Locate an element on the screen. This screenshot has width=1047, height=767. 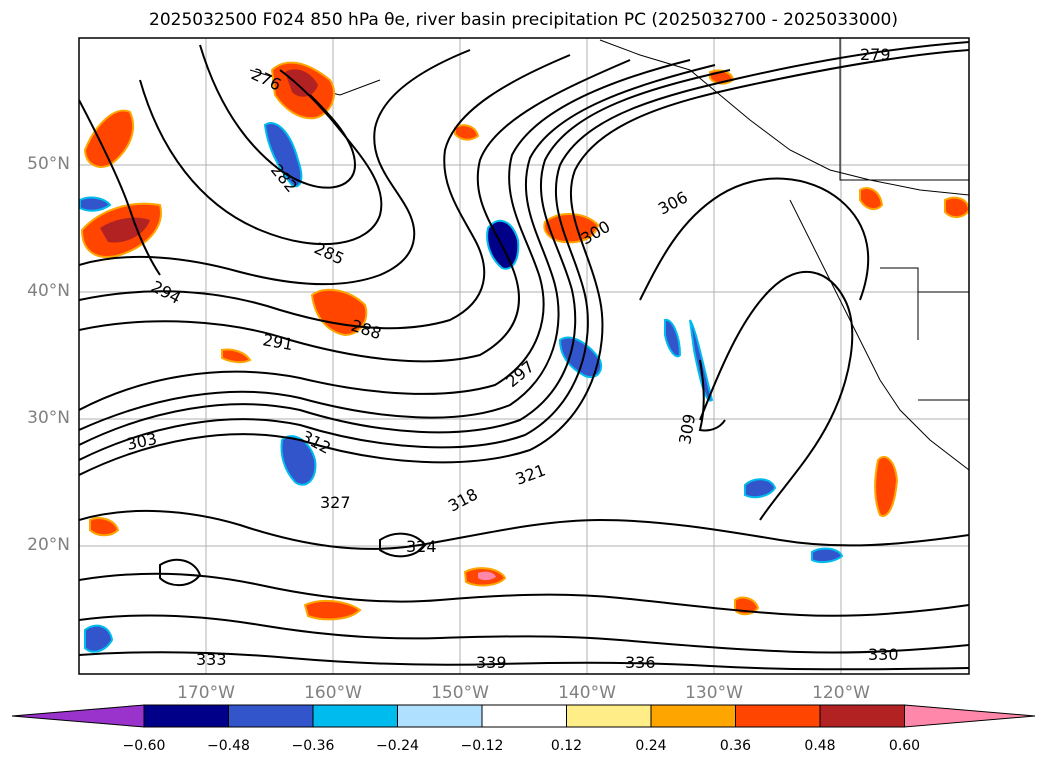
contour-label: 324 is located at coordinates (421, 546).